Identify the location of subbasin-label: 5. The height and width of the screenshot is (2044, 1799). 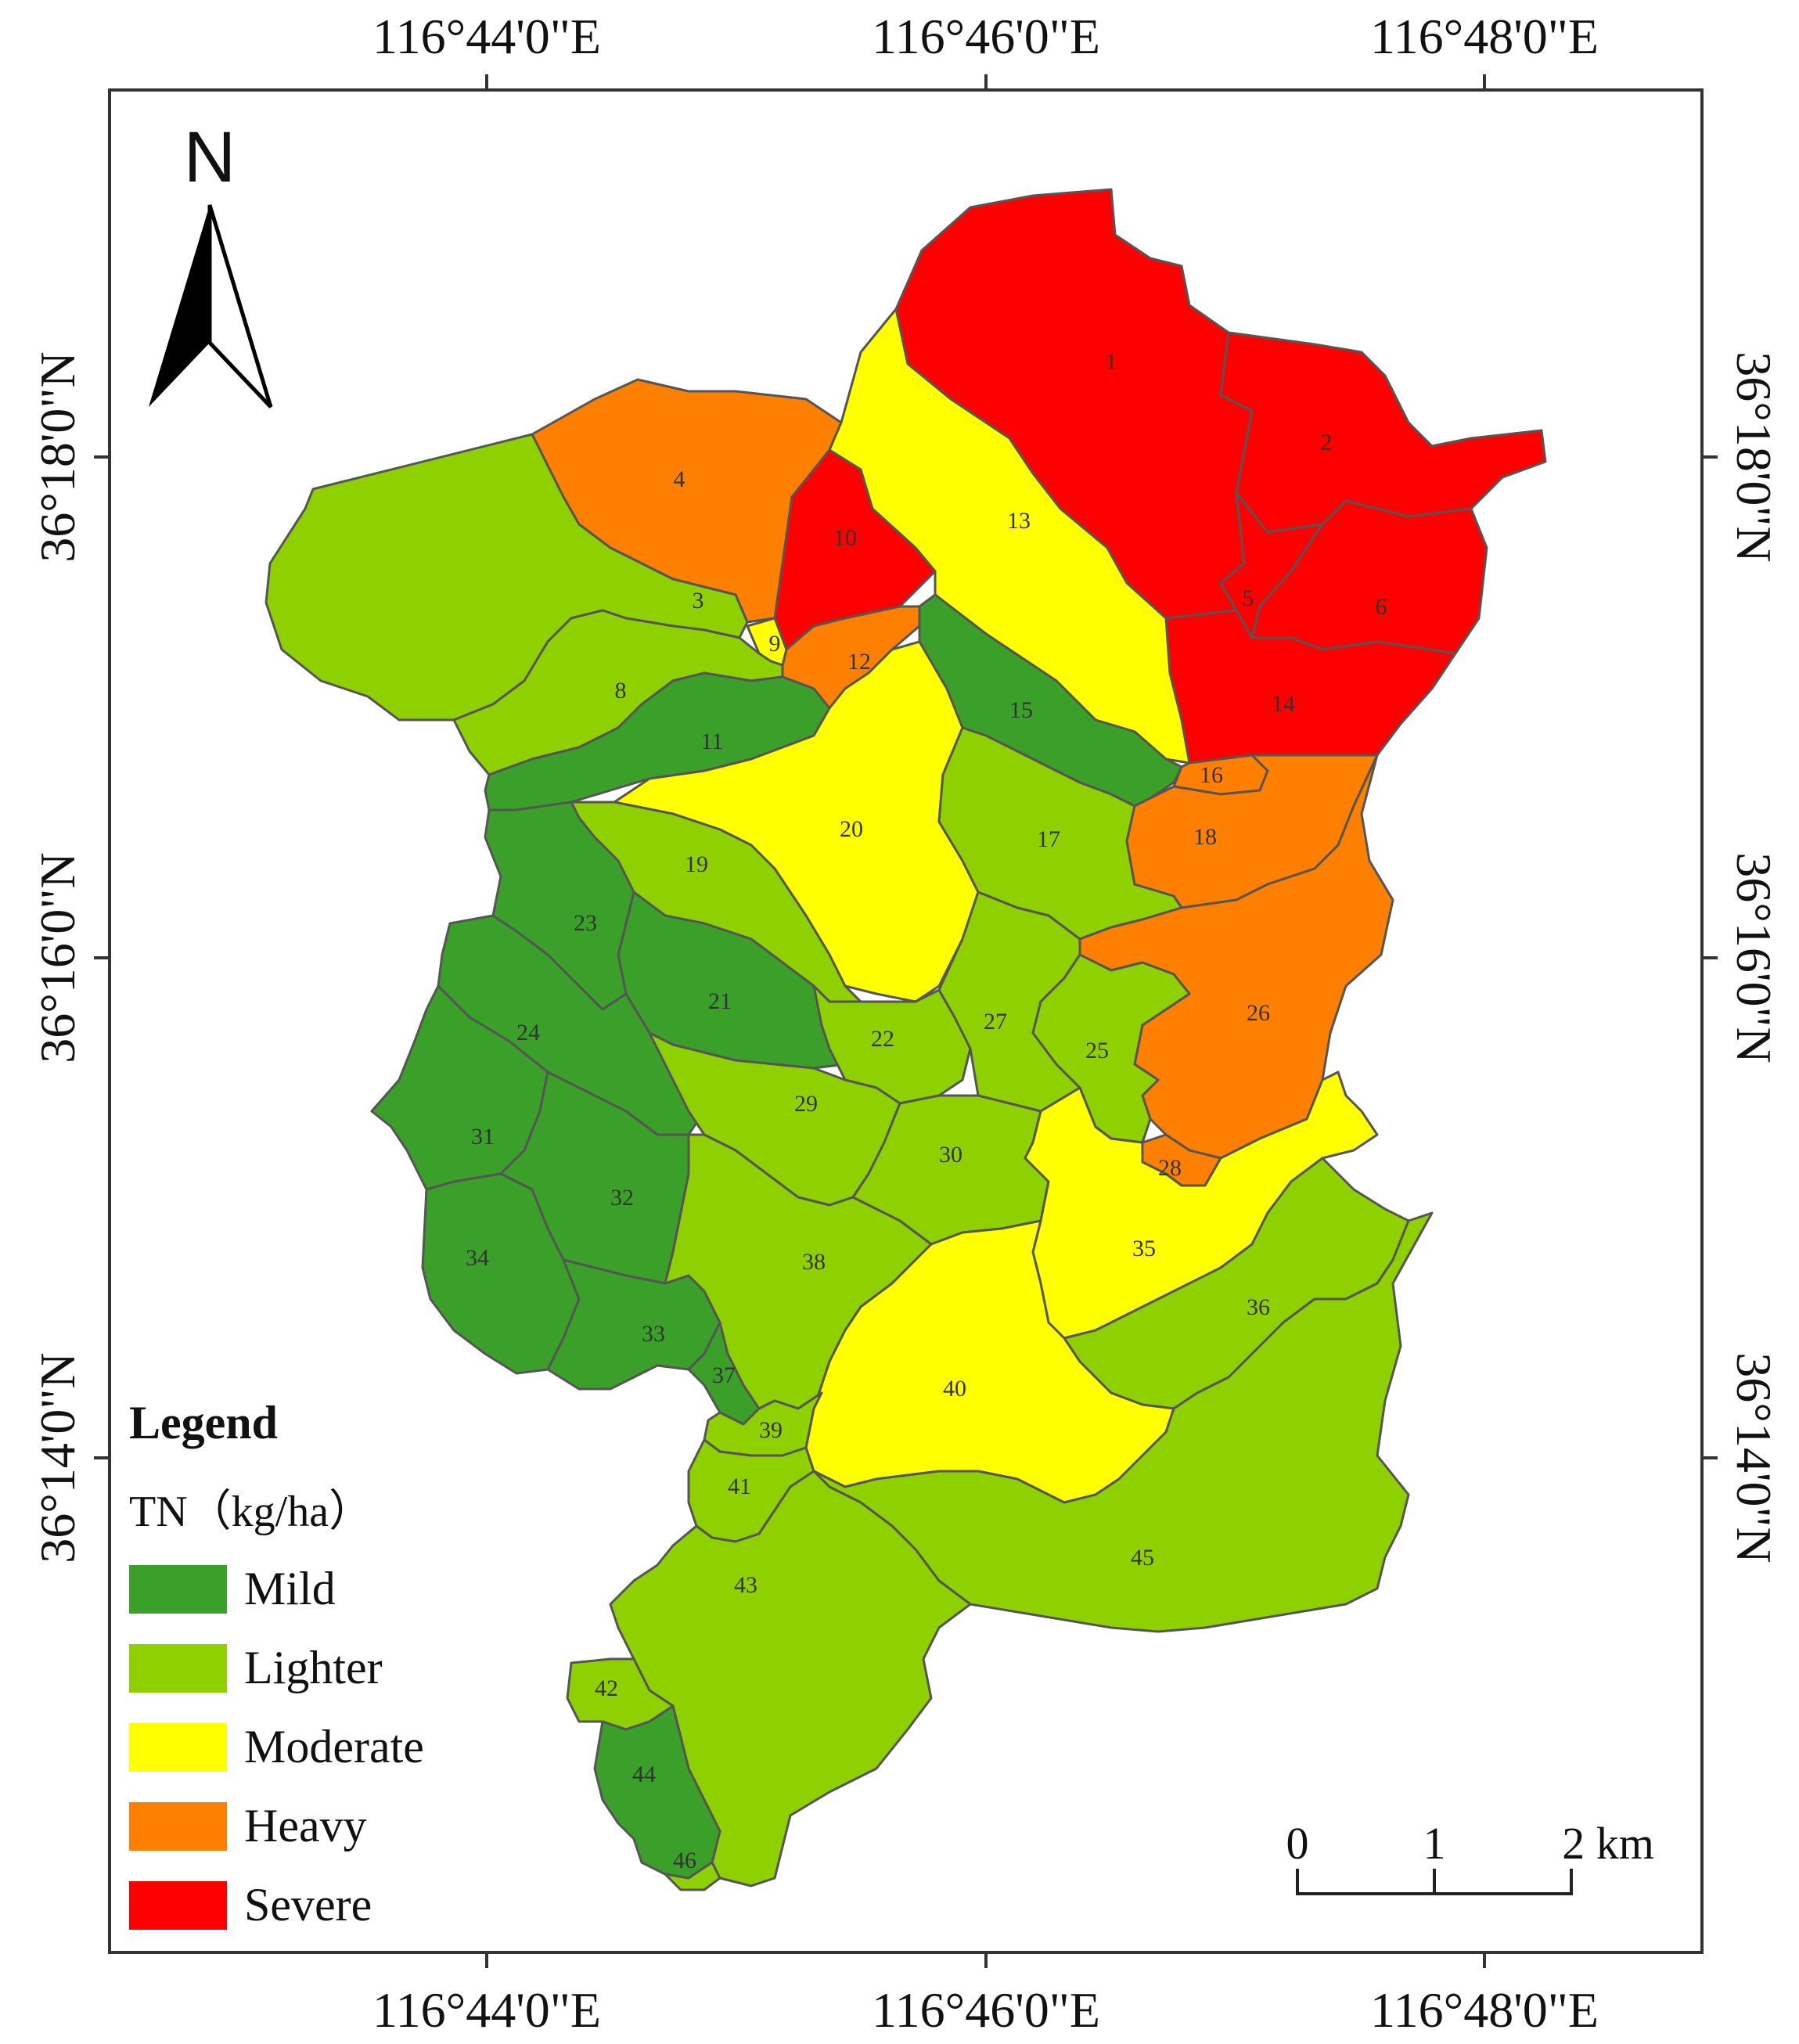
(1248, 598).